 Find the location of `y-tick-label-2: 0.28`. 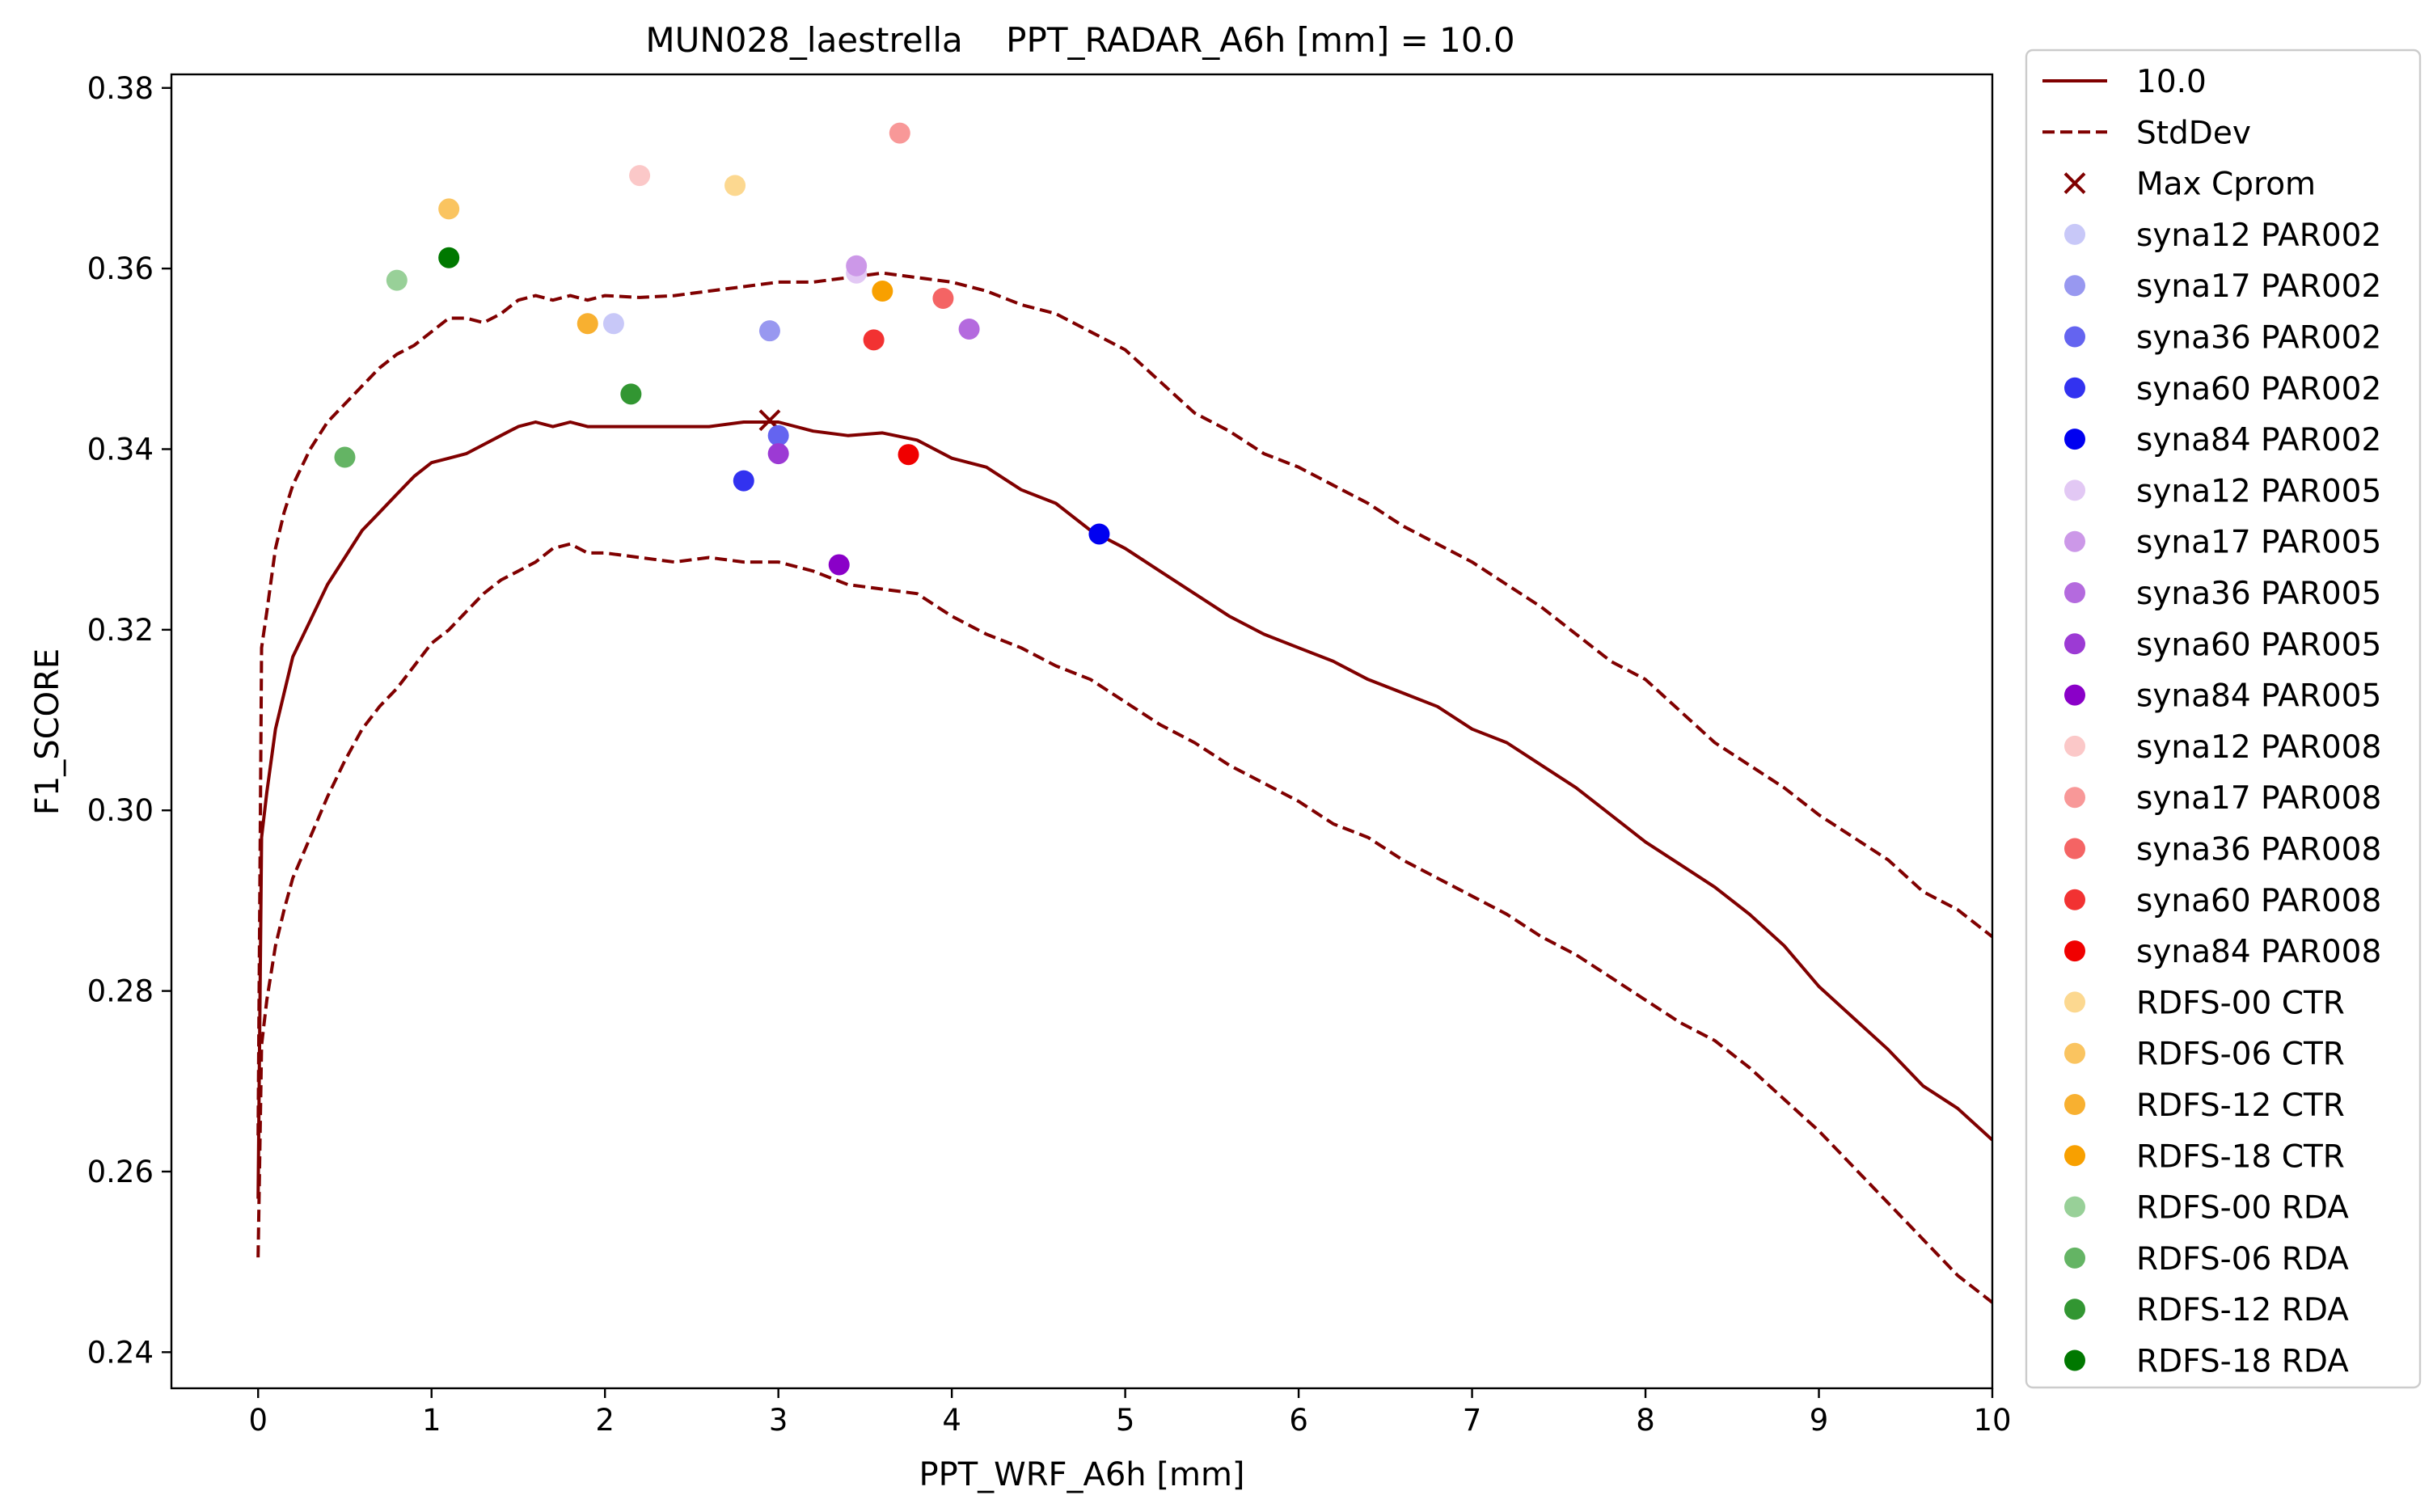

y-tick-label-2: 0.28 is located at coordinates (120, 992).